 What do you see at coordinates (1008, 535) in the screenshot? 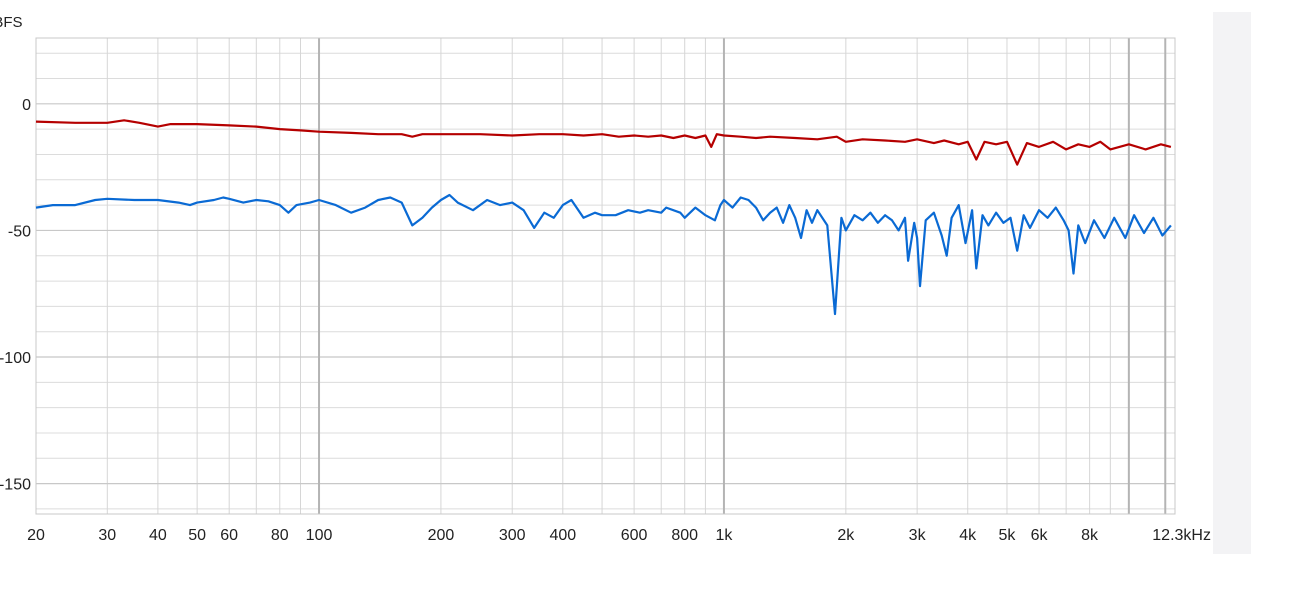
I see `x-tick-label: 5k` at bounding box center [1008, 535].